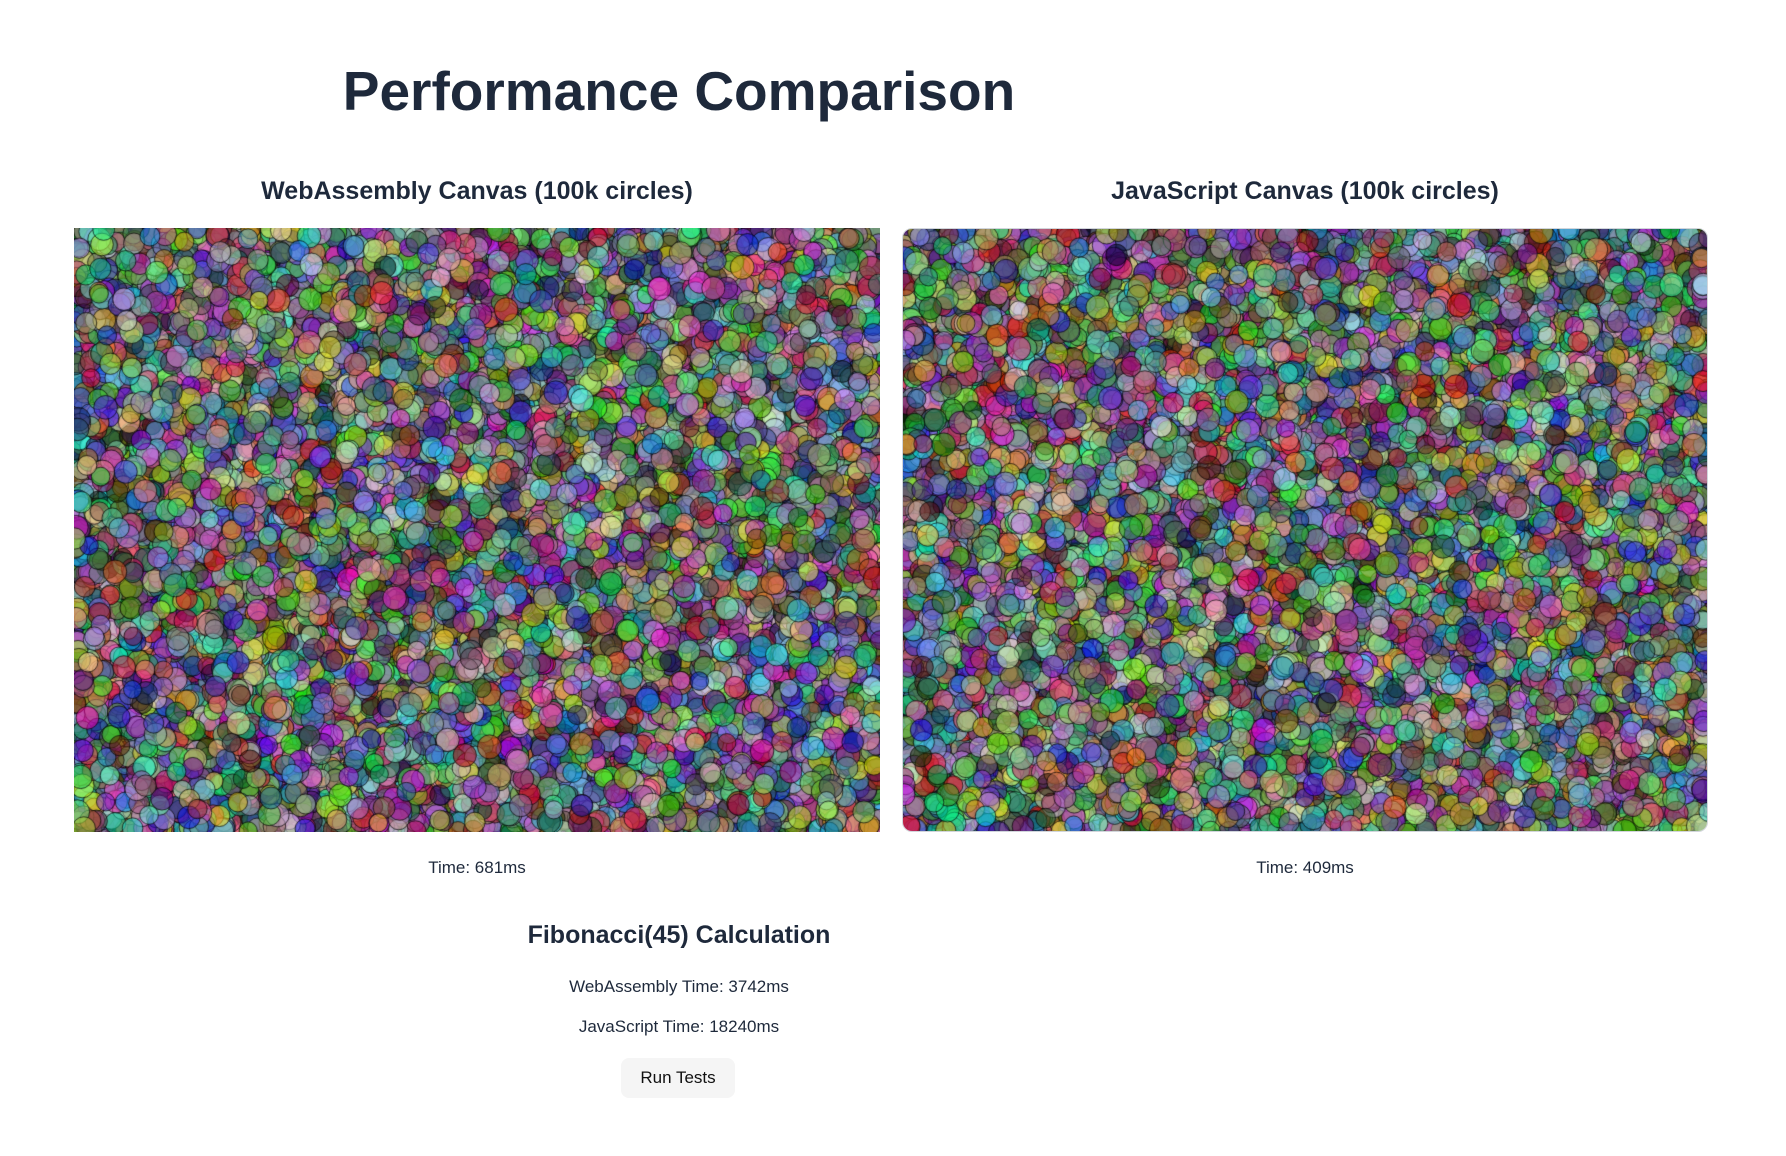 Image resolution: width=1786 pixels, height=1156 pixels. I want to click on fib-wasm-time: WebAssembly Time: 3742ms, so click(679, 986).